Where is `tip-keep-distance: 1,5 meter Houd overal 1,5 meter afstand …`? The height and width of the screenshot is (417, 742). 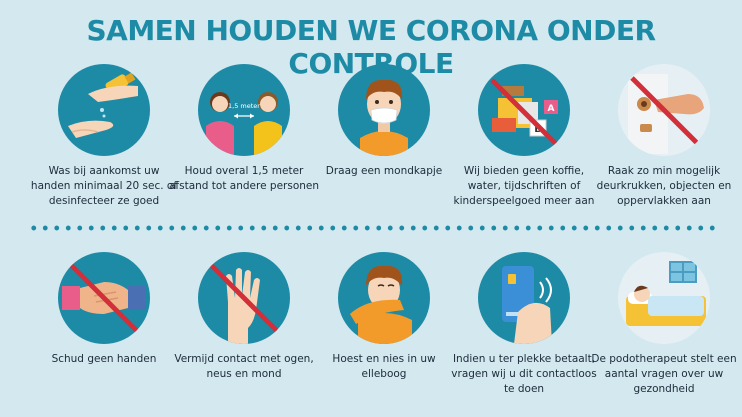 tip-keep-distance: 1,5 meter Houd overal 1,5 meter afstand … is located at coordinates (244, 129).